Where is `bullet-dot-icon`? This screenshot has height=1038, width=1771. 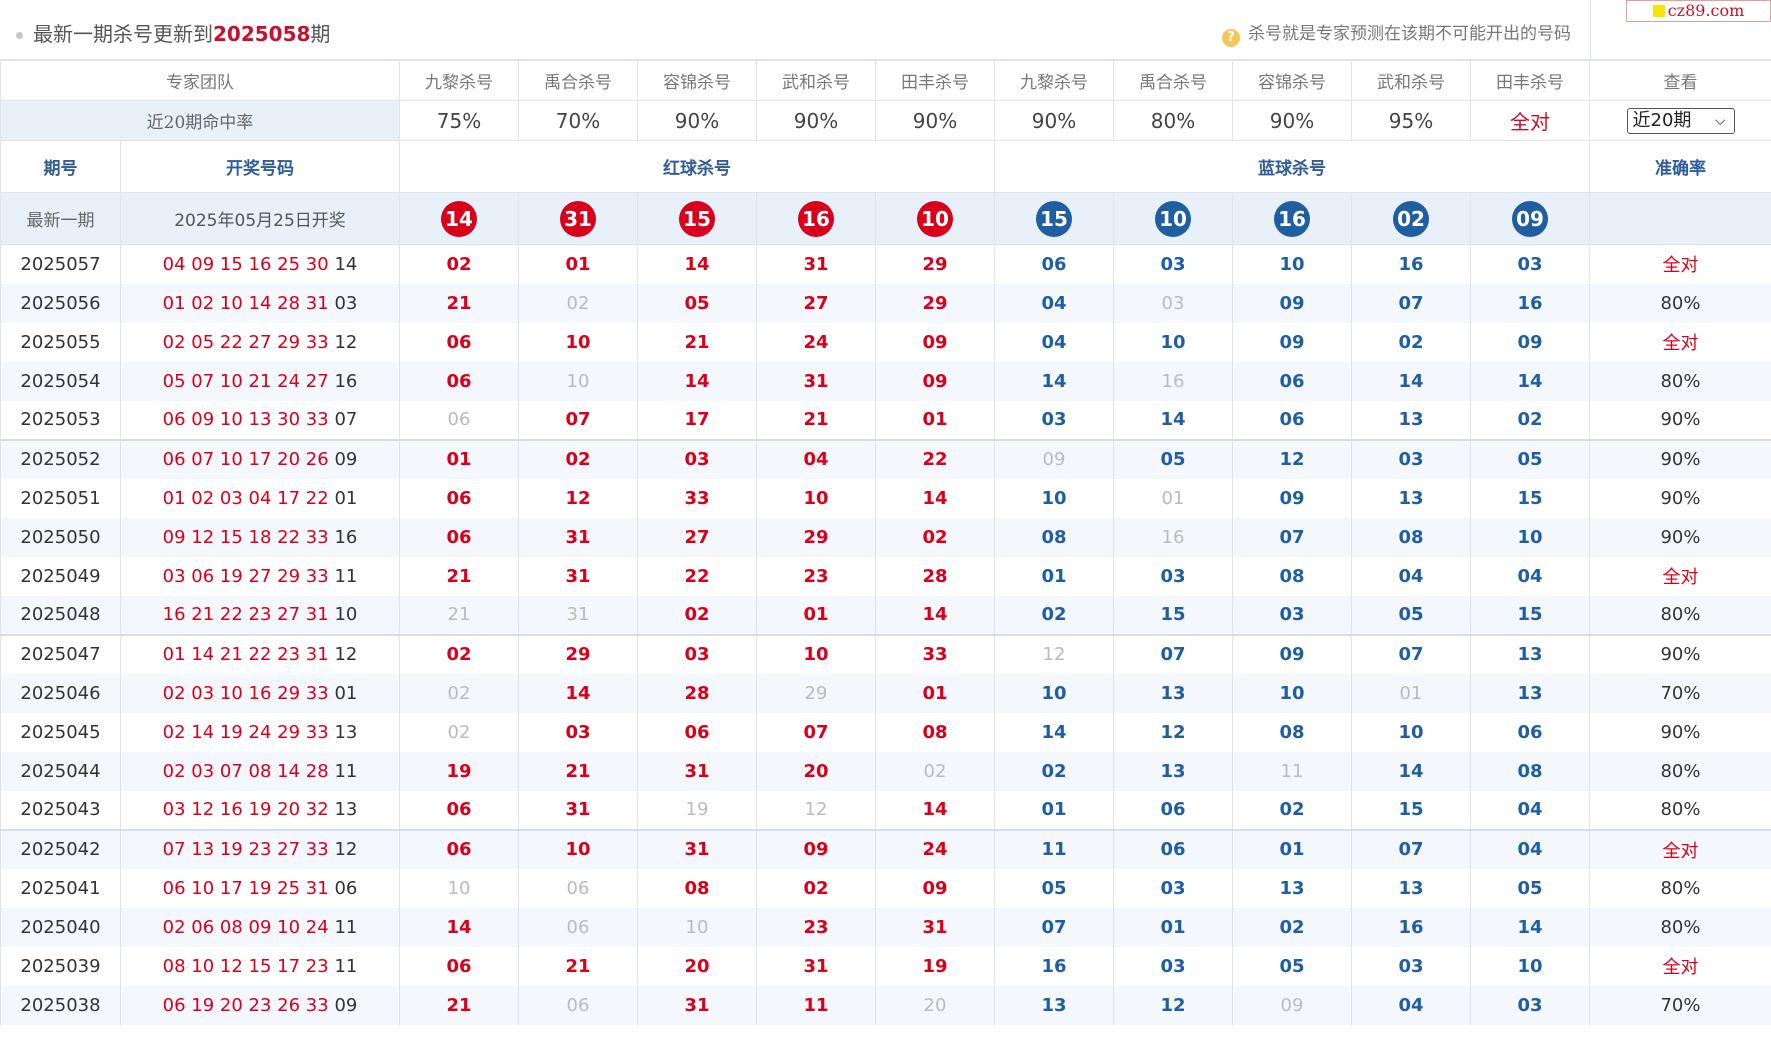 bullet-dot-icon is located at coordinates (19, 35).